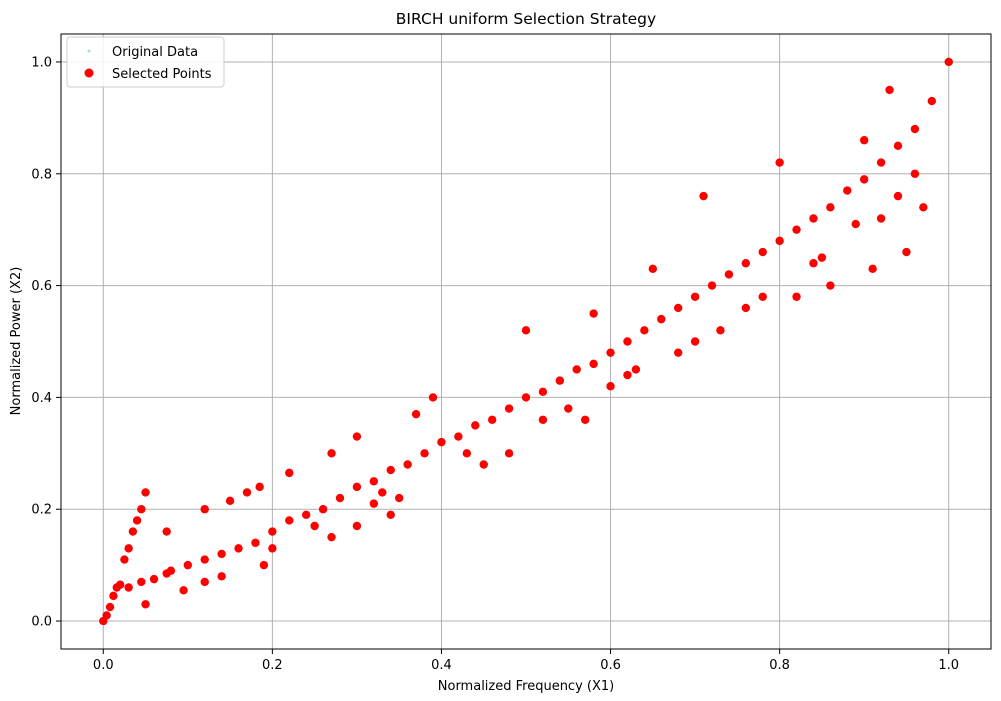  Describe the element at coordinates (41, 398) in the screenshot. I see `y-tick-label: 0.4` at that location.